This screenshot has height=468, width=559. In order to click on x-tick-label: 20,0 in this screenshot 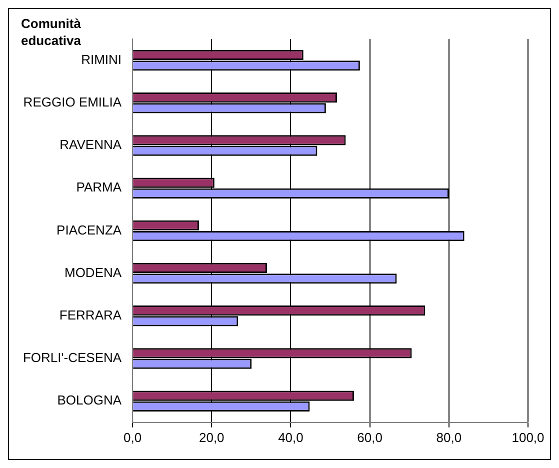, I will do `click(211, 437)`.